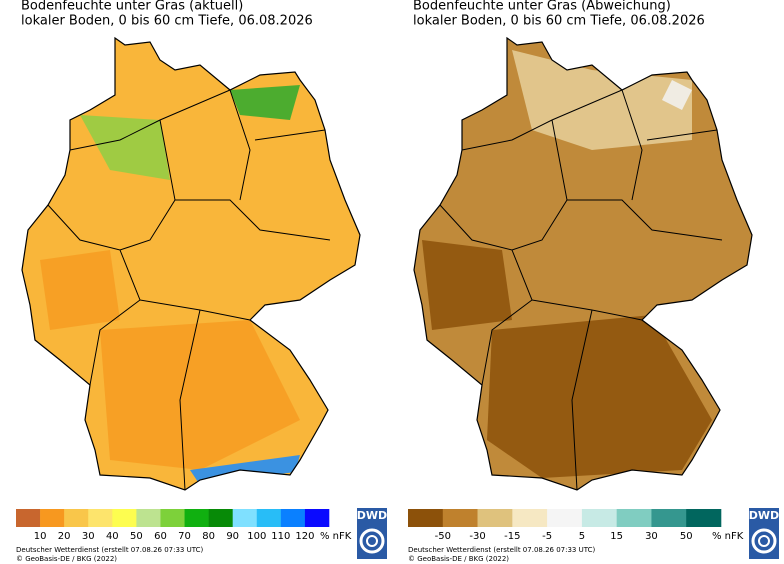 This screenshot has height=564, width=784. Describe the element at coordinates (582, 536) in the screenshot. I see `legend-tick-label: 5` at that location.